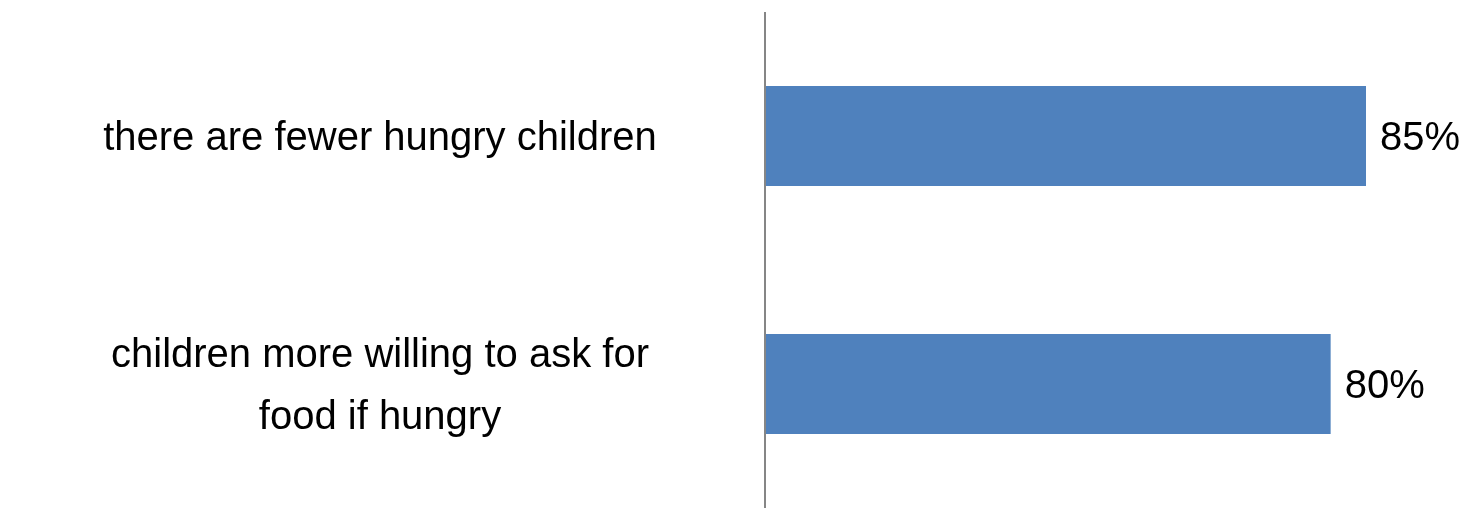 This screenshot has height=510, width=1470. What do you see at coordinates (1384, 384) in the screenshot?
I see `data-label: 80%` at bounding box center [1384, 384].